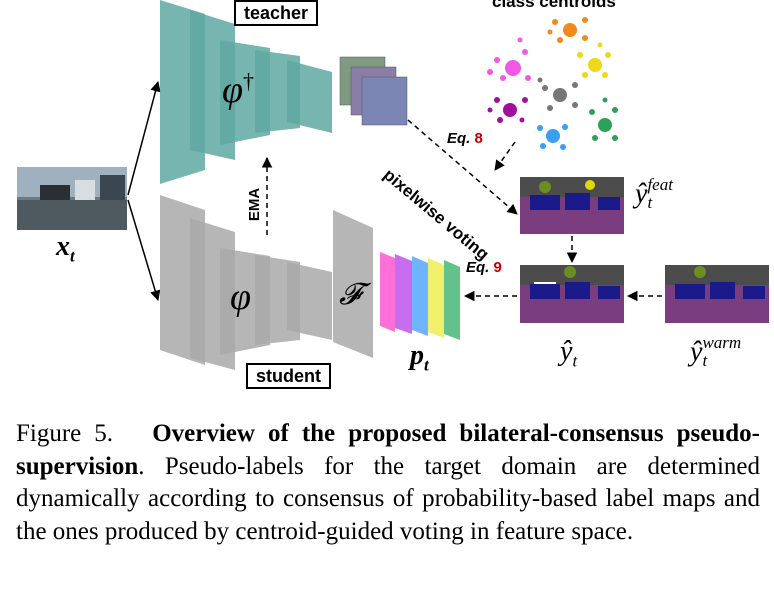  I want to click on F-symbol: 𝓕, so click(350, 294).